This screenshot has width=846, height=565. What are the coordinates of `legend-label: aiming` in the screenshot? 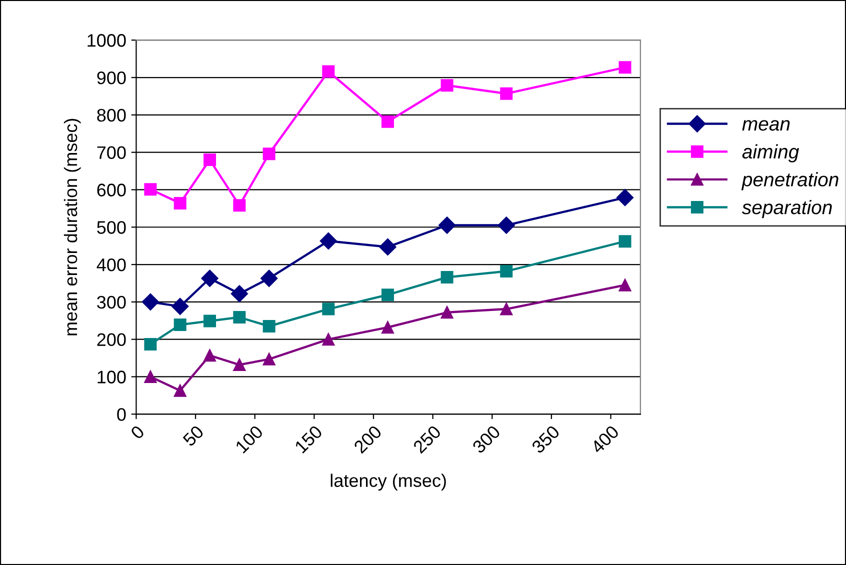 It's located at (771, 153).